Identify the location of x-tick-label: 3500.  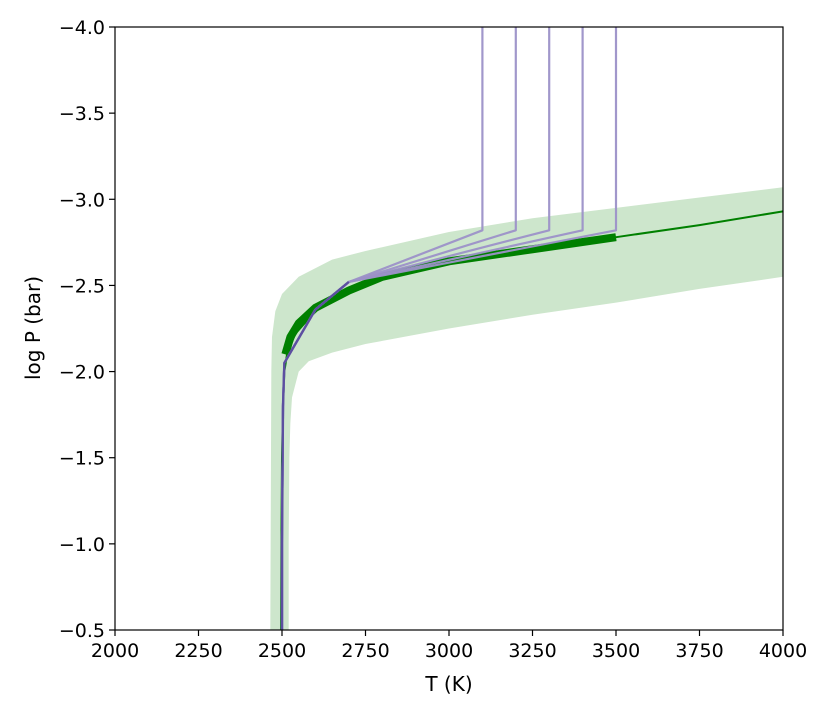
(616, 651).